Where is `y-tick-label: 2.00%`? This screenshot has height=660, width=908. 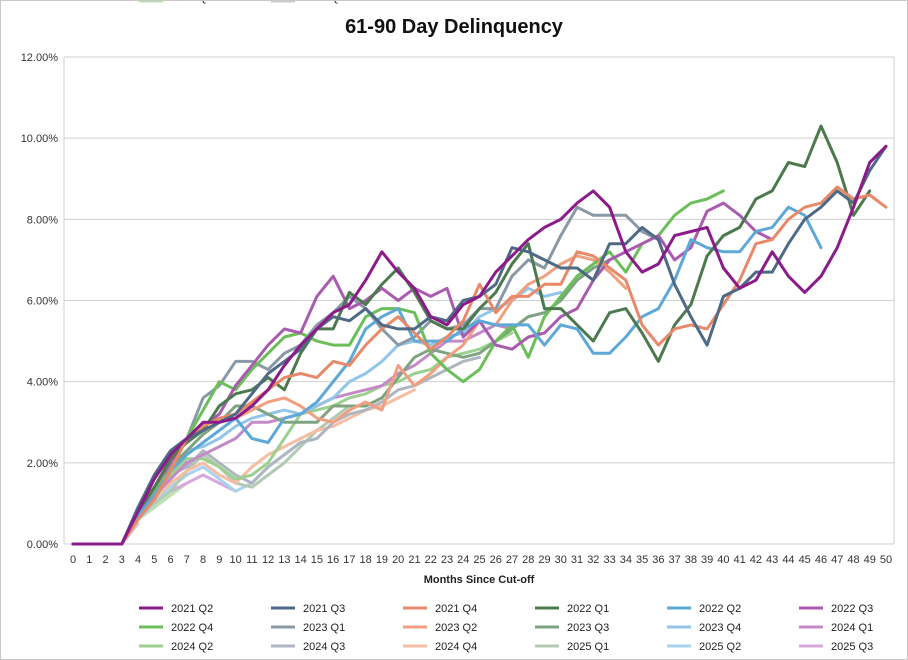
y-tick-label: 2.00% is located at coordinates (42, 464).